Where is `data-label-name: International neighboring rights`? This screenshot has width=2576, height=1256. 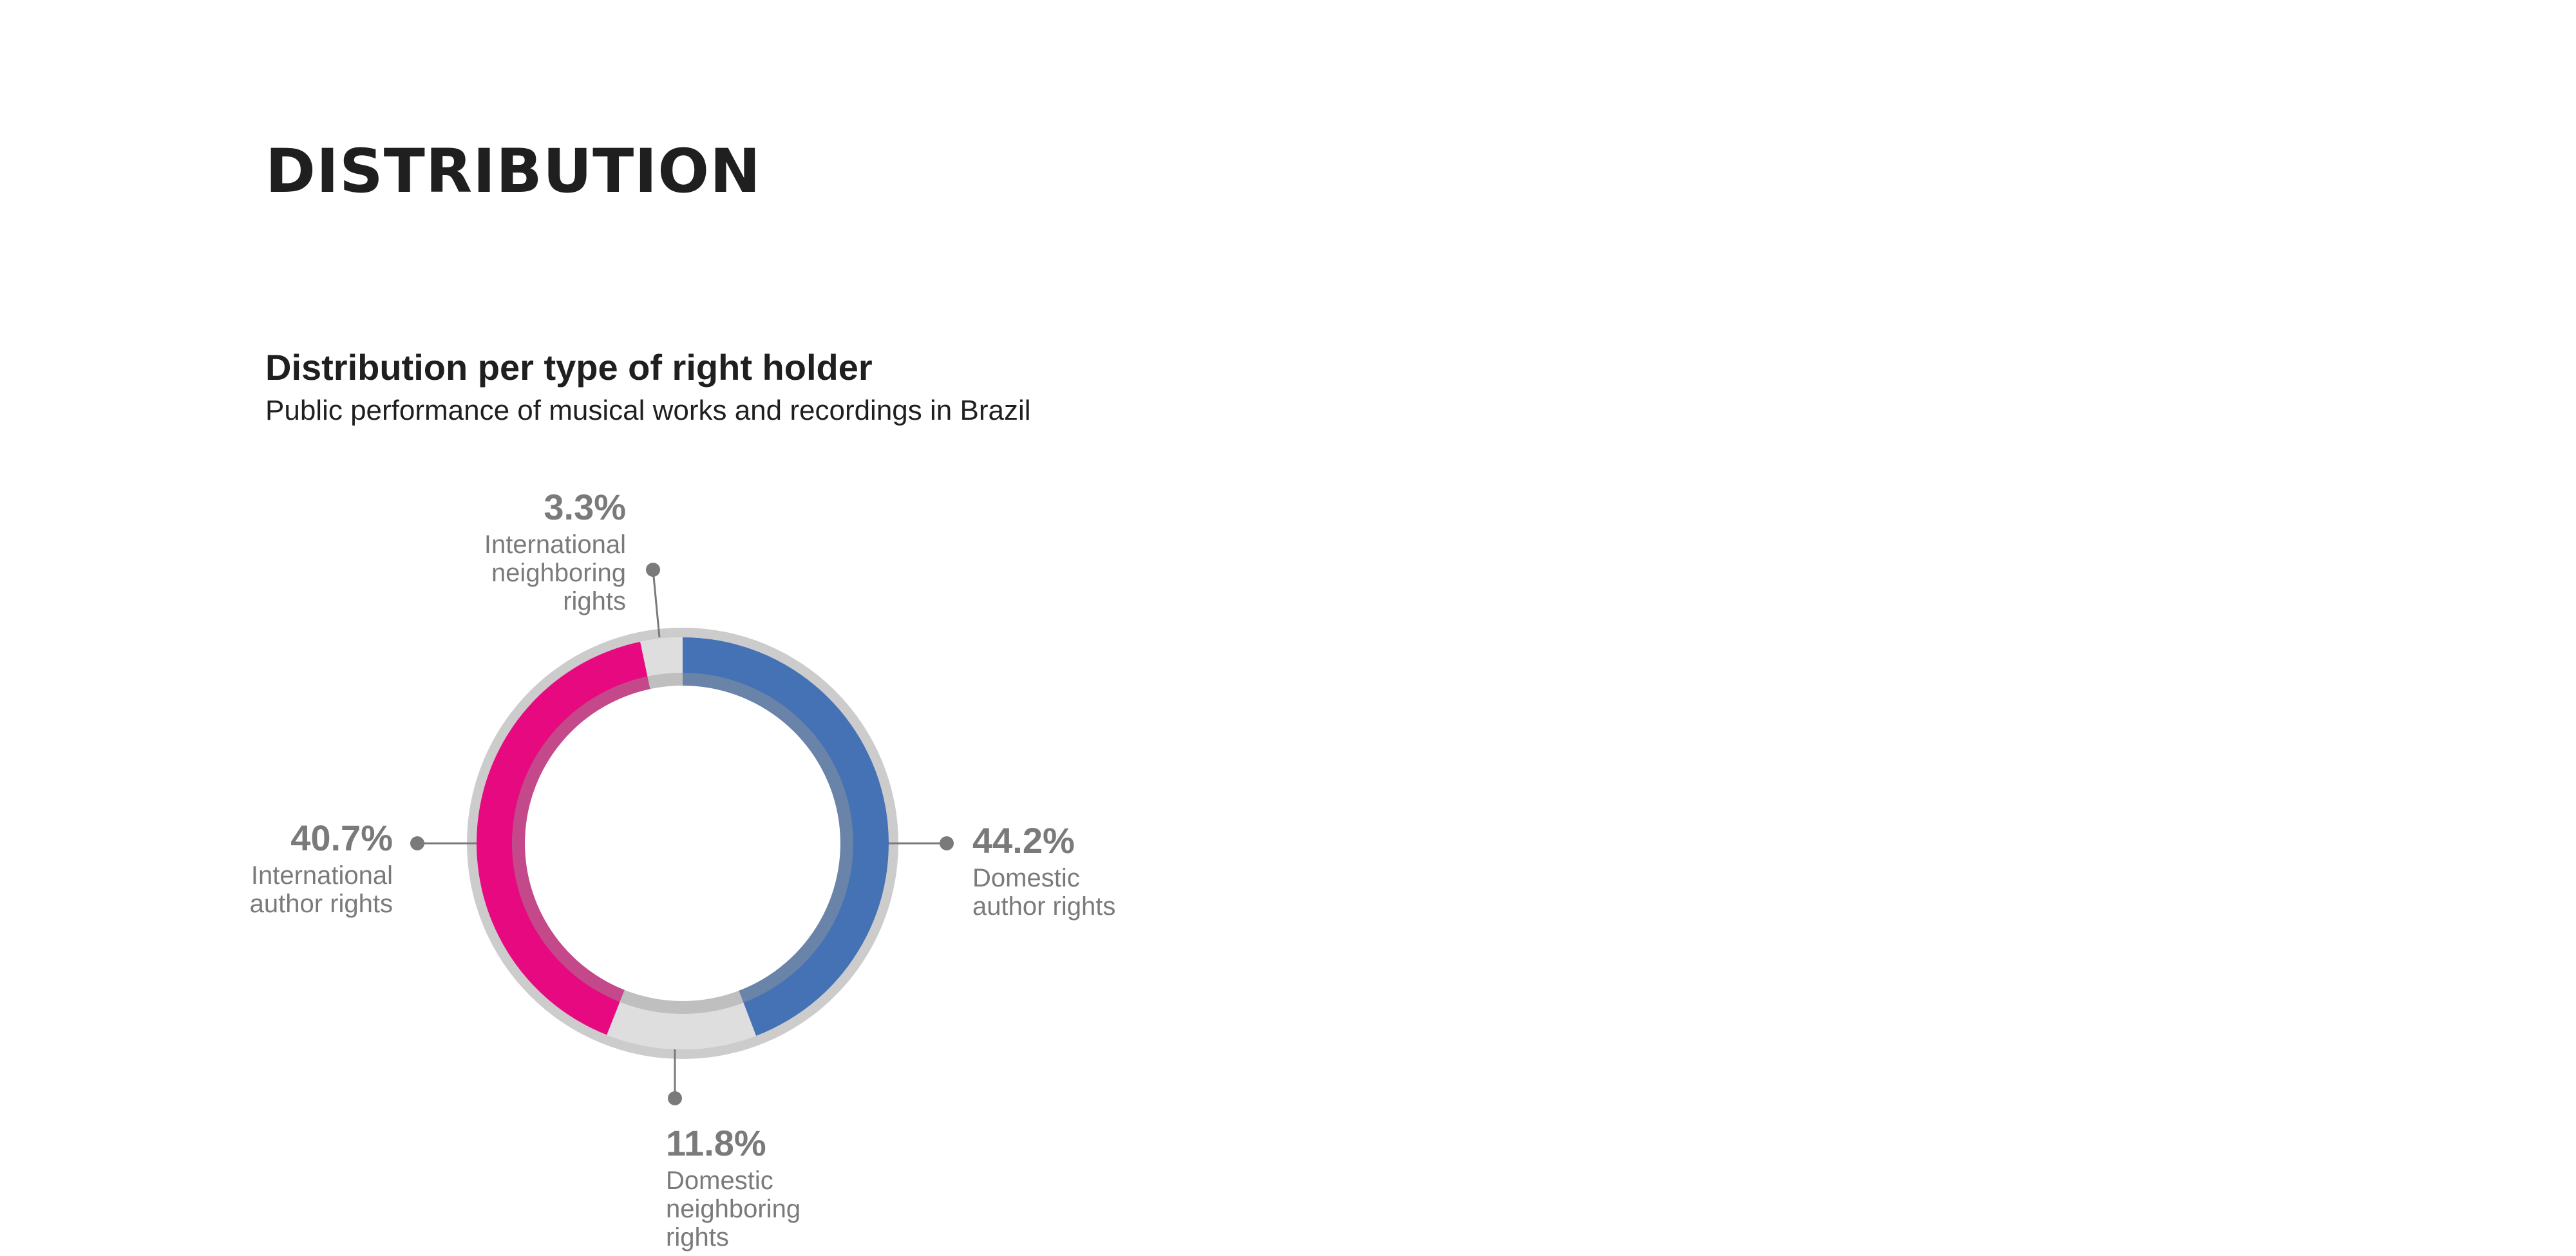 data-label-name: International neighboring rights is located at coordinates (555, 572).